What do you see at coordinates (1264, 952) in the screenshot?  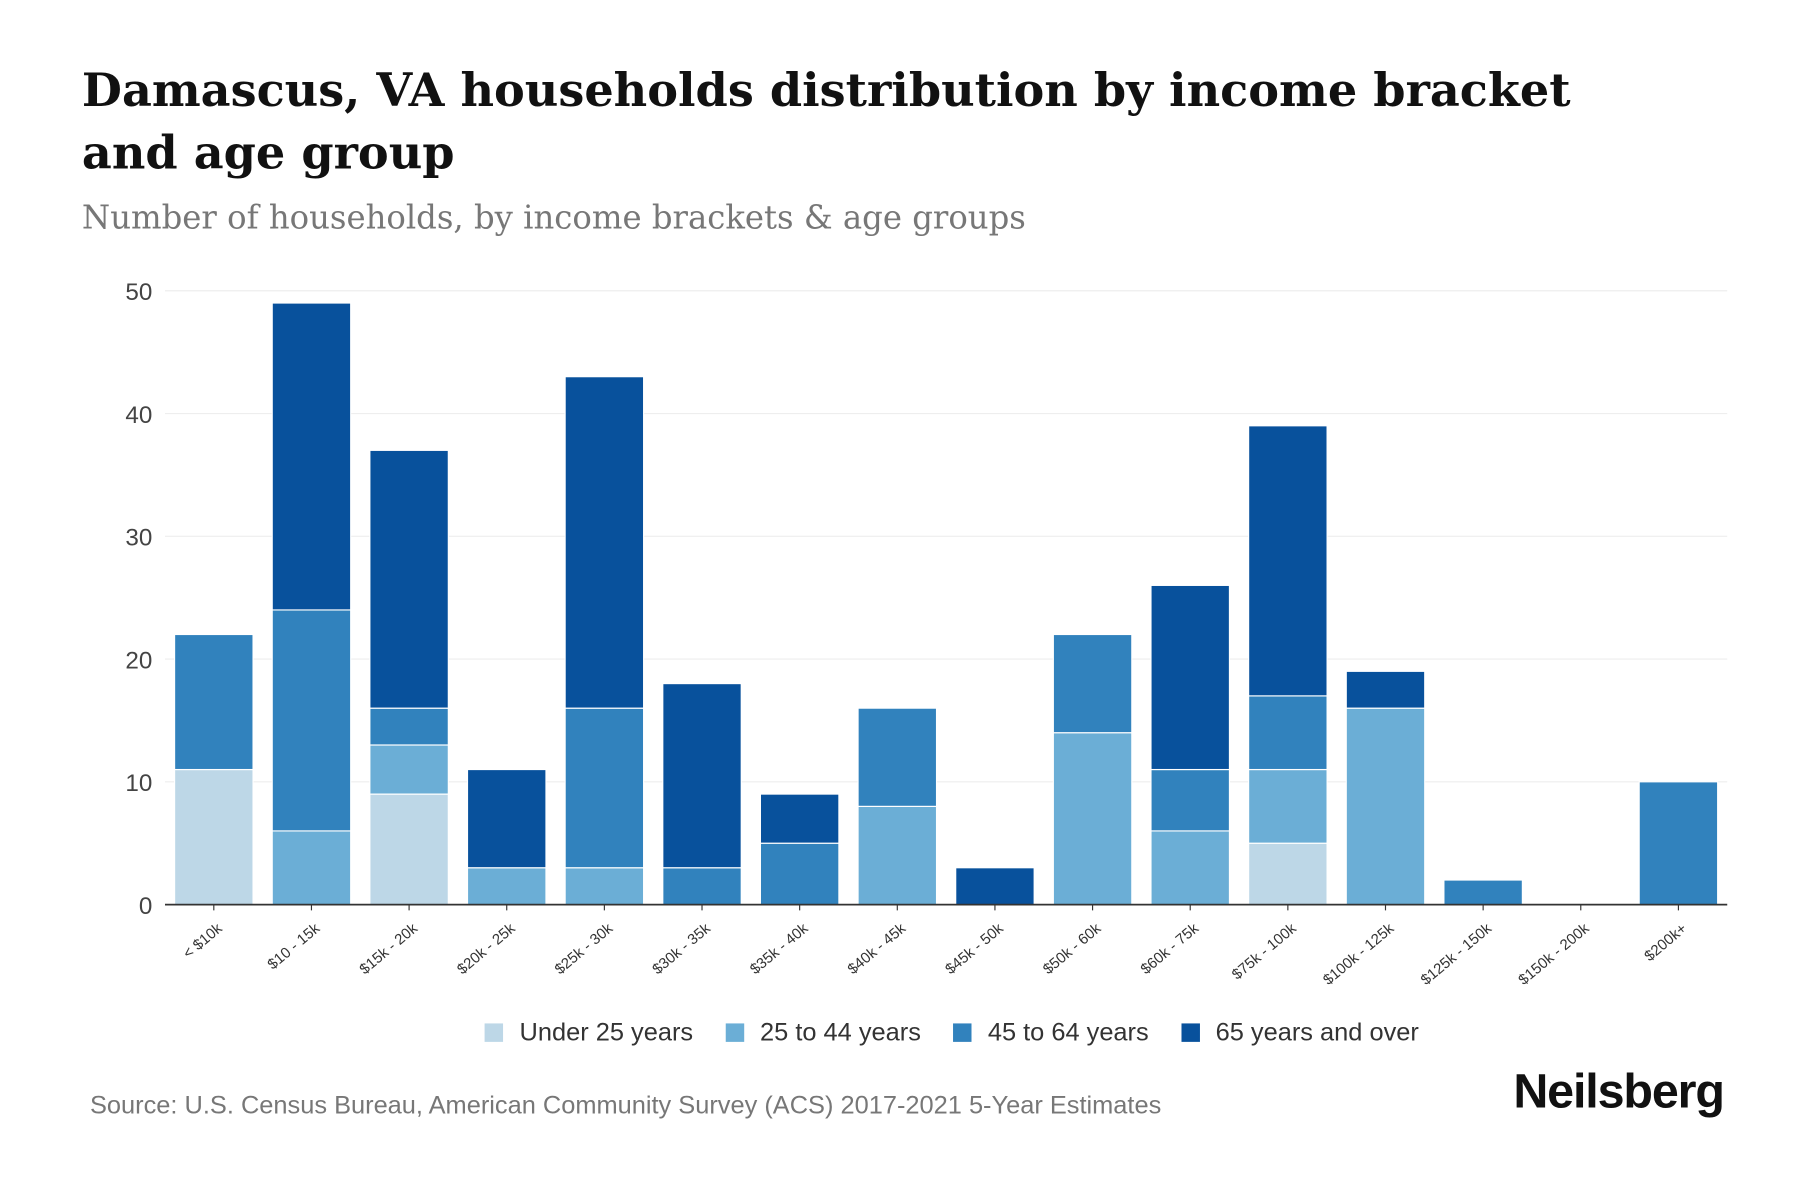 I see `x-tick-label: $75k - 100k` at bounding box center [1264, 952].